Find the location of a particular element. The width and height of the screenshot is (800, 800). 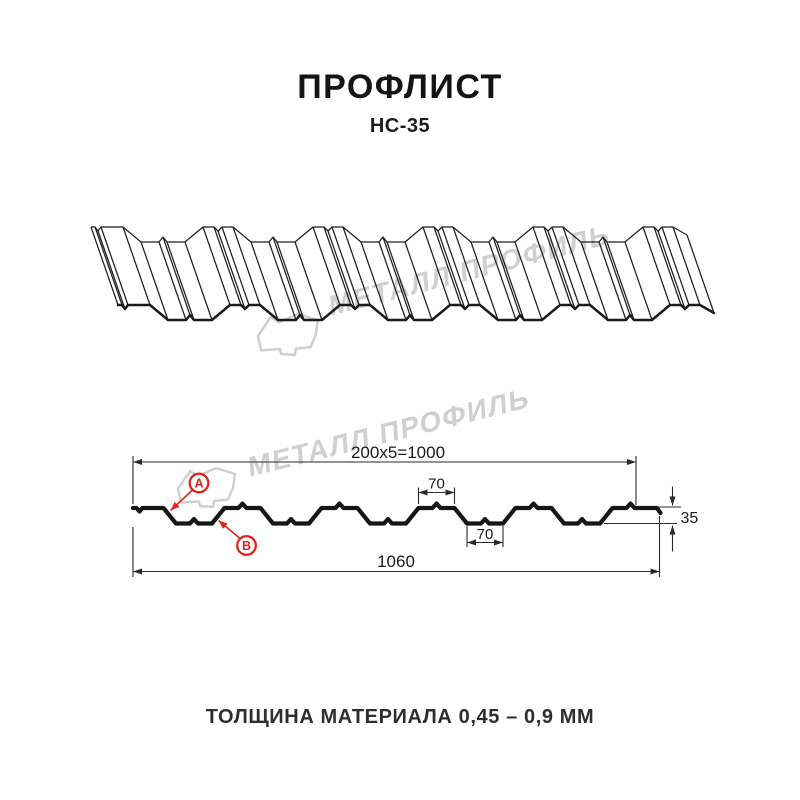

dimension-valley-label: 70 is located at coordinates (485, 534).